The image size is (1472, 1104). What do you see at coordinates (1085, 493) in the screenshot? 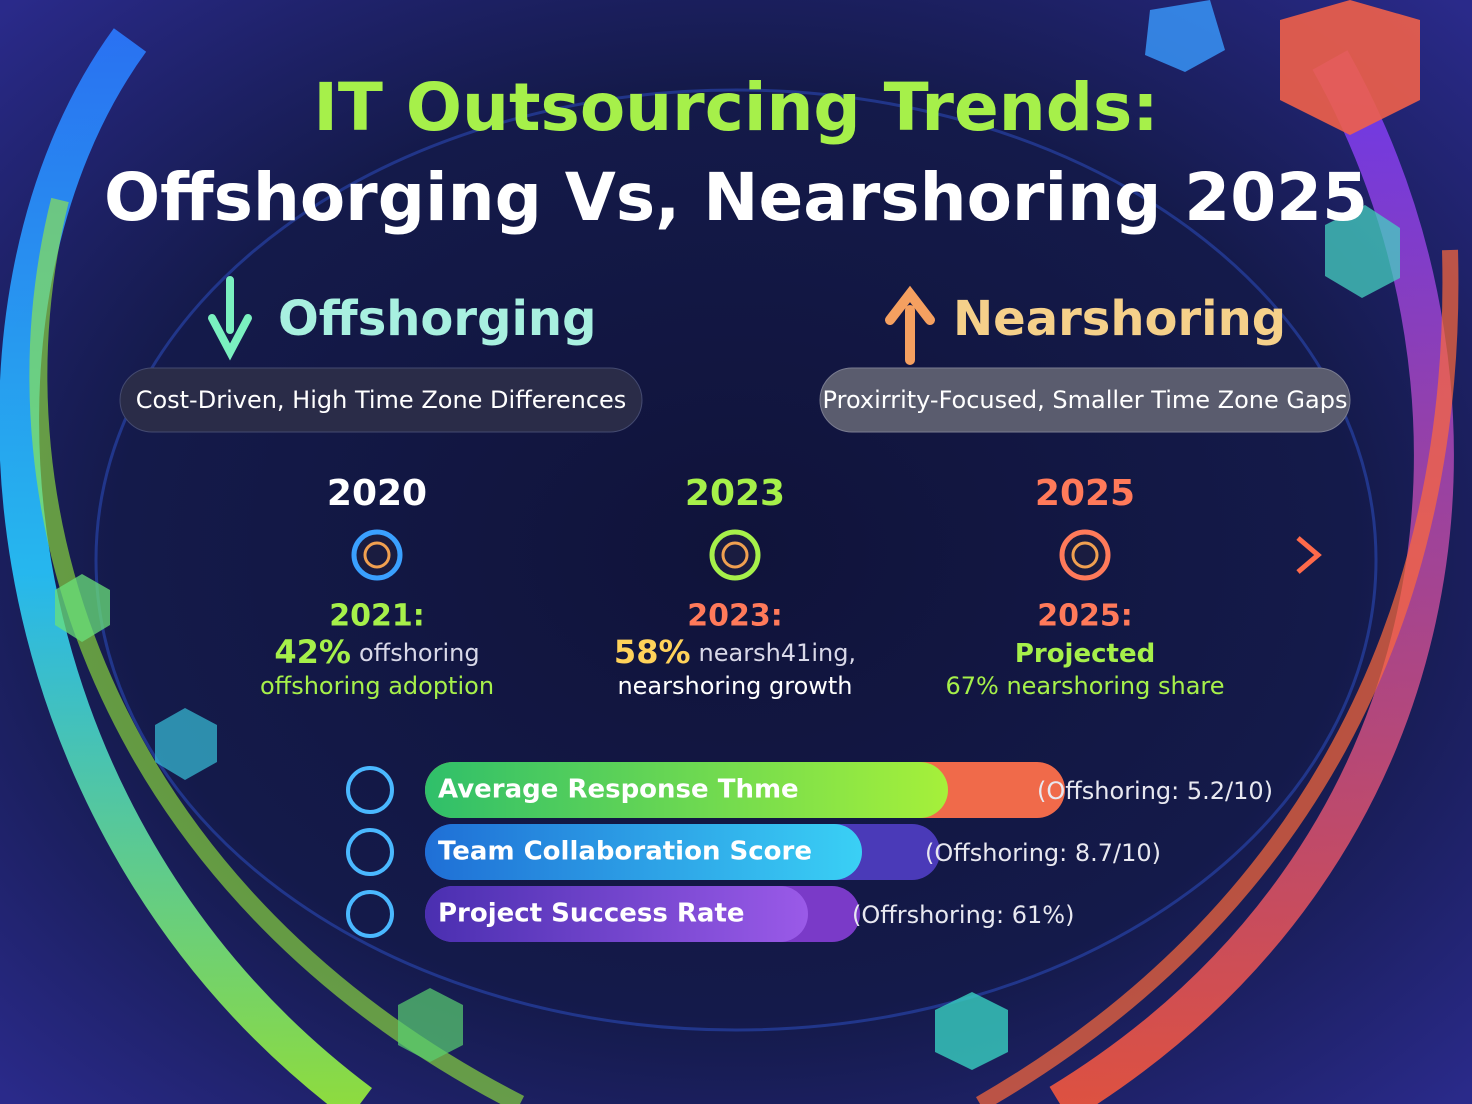
I see `year-label: 2025` at bounding box center [1085, 493].